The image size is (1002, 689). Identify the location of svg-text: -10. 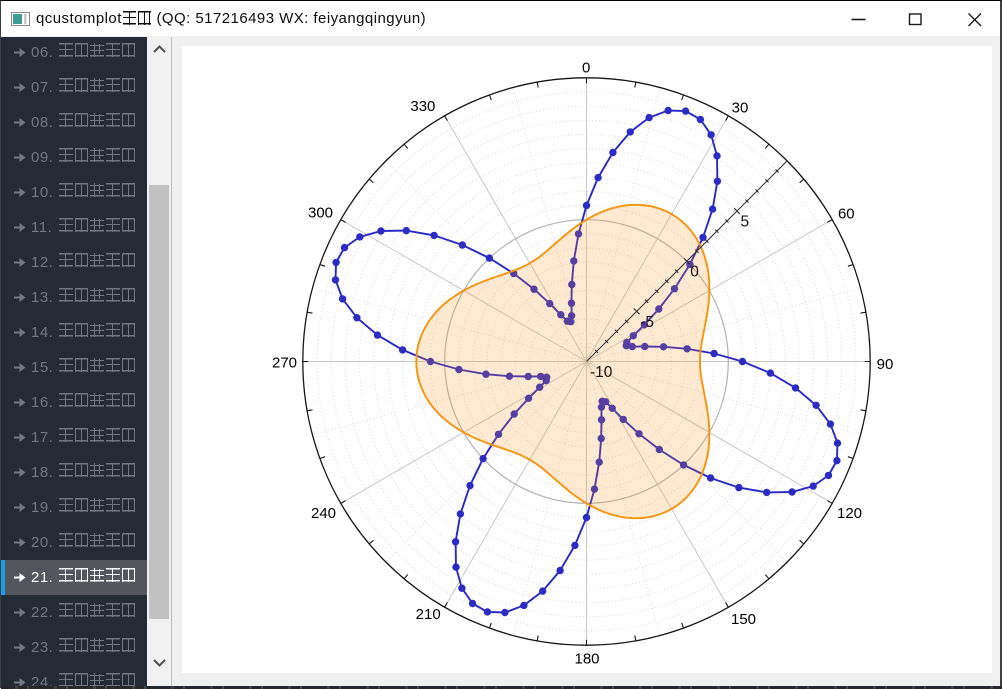
(601, 372).